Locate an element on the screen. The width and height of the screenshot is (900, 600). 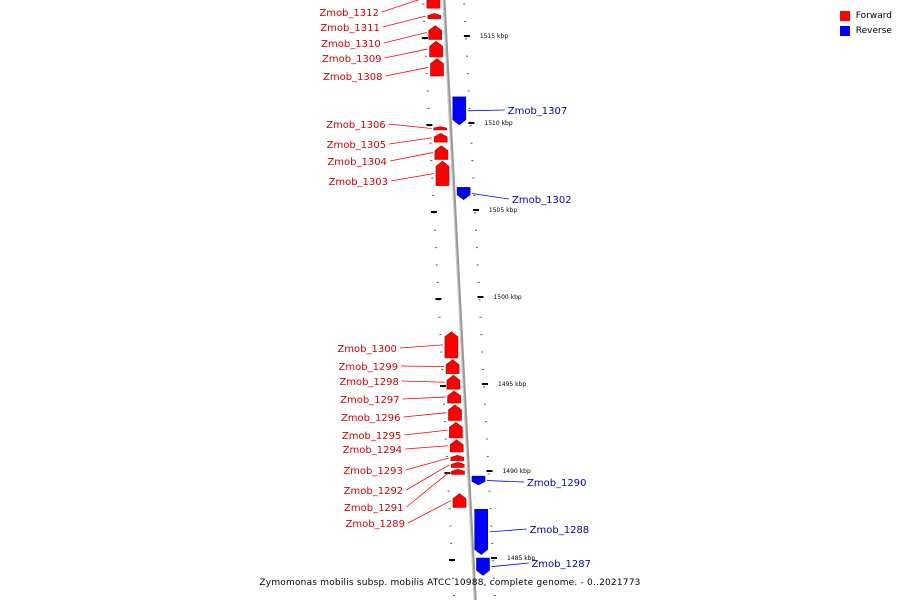
gene-label: Zmob_1289 is located at coordinates (376, 524).